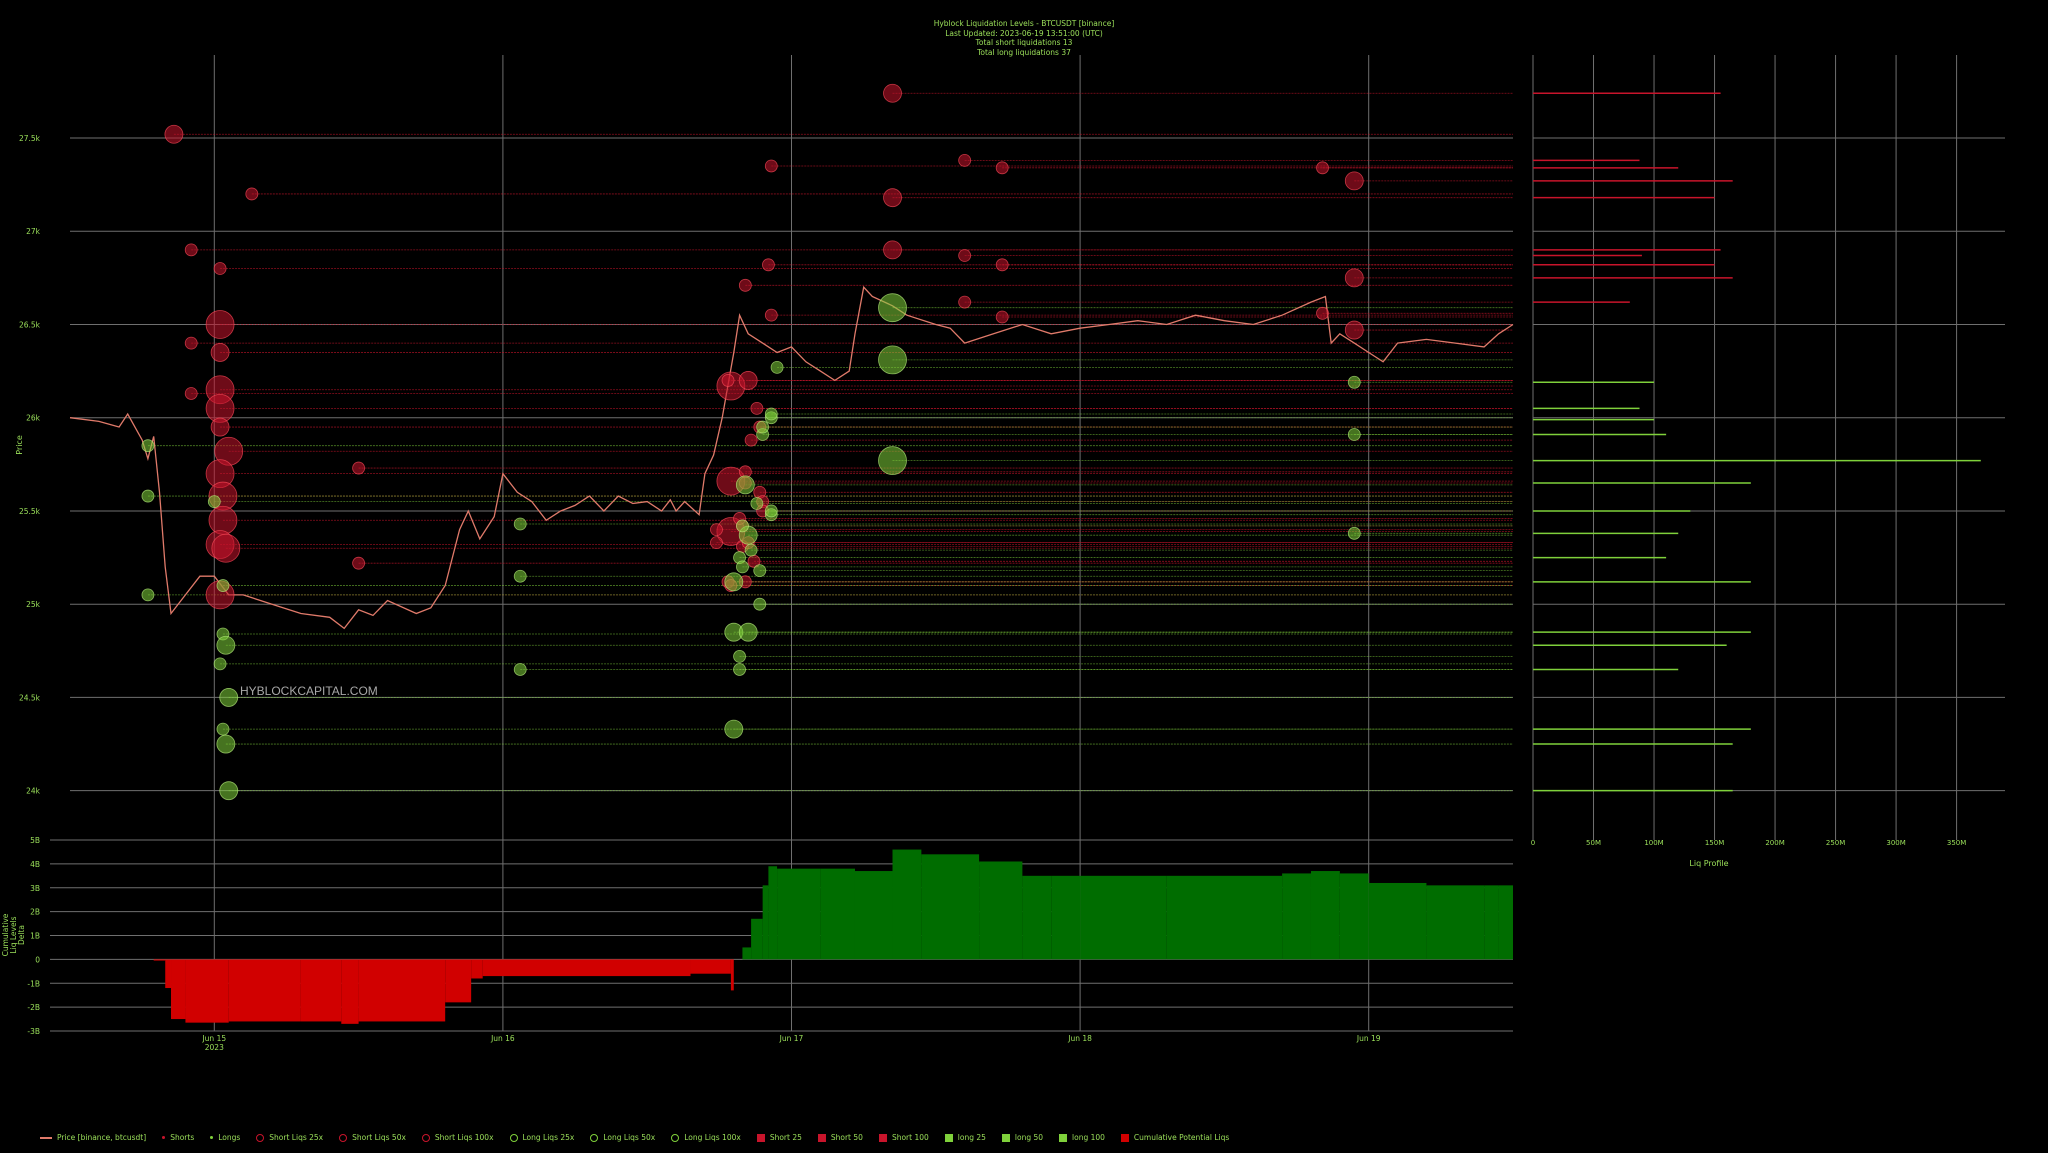 This screenshot has width=2048, height=1153. Describe the element at coordinates (213, 1038) in the screenshot. I see `x-tick-label: Jun 15` at that location.